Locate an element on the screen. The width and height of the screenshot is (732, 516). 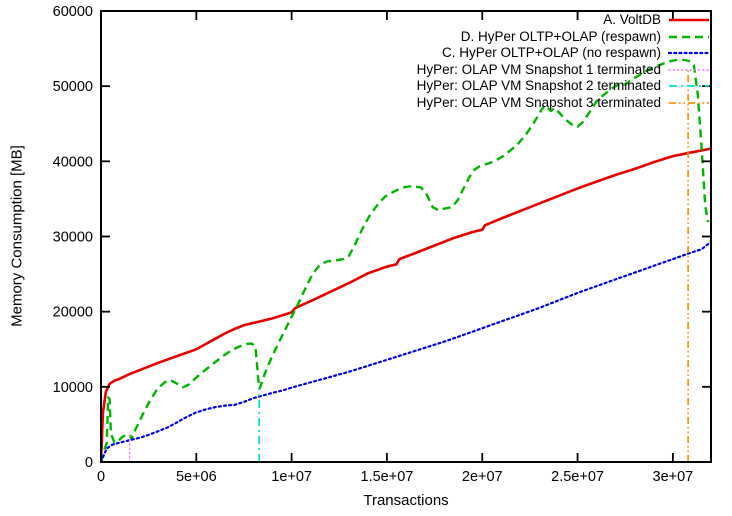
legend-line-sample-voltdb is located at coordinates (689, 20).